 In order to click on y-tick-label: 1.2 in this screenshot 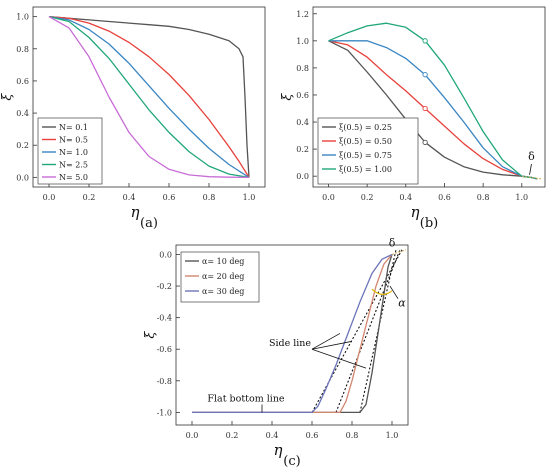, I will do `click(302, 14)`.